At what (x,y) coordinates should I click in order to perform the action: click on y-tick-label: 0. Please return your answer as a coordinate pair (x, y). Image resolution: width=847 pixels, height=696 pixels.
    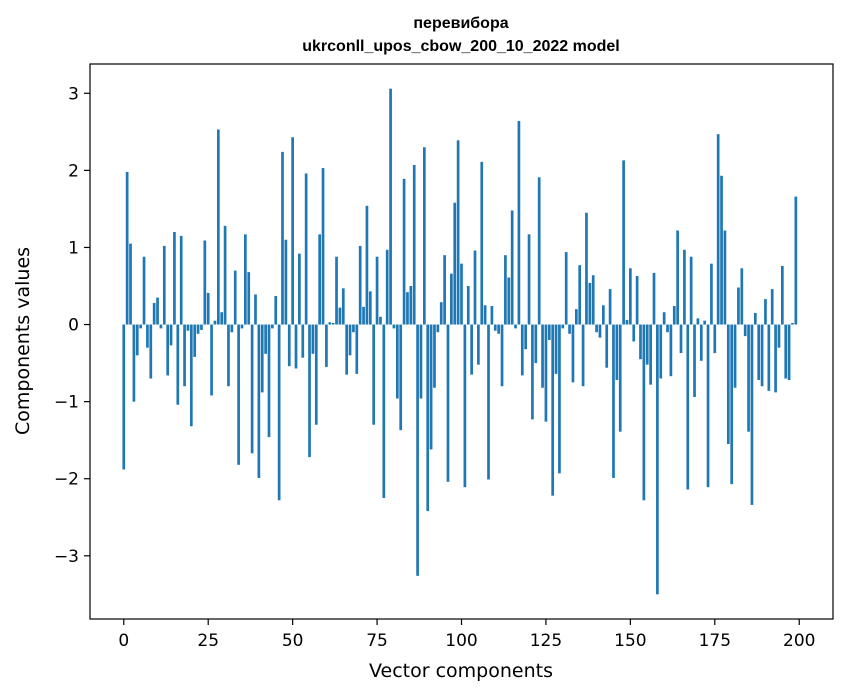
    Looking at the image, I should click on (73, 326).